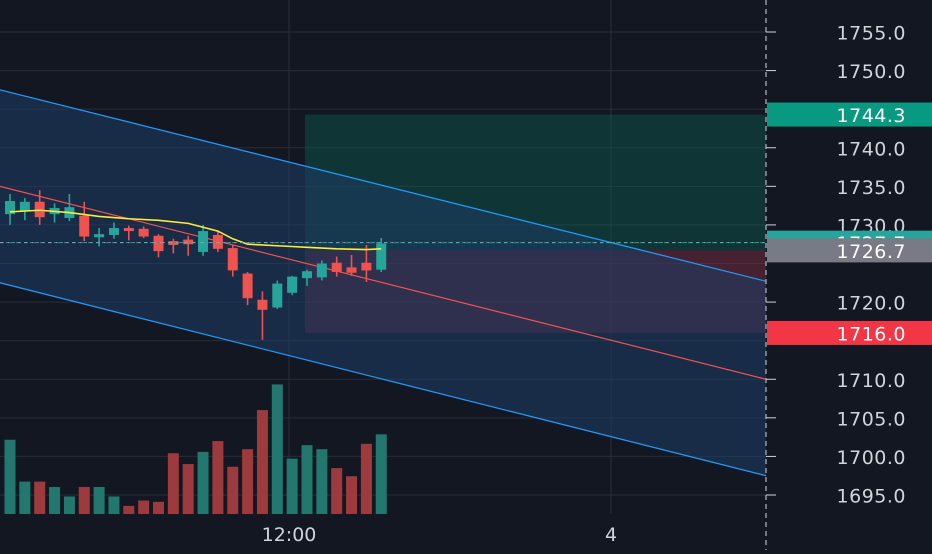  I want to click on price-tick-label: 1735.0, so click(871, 188).